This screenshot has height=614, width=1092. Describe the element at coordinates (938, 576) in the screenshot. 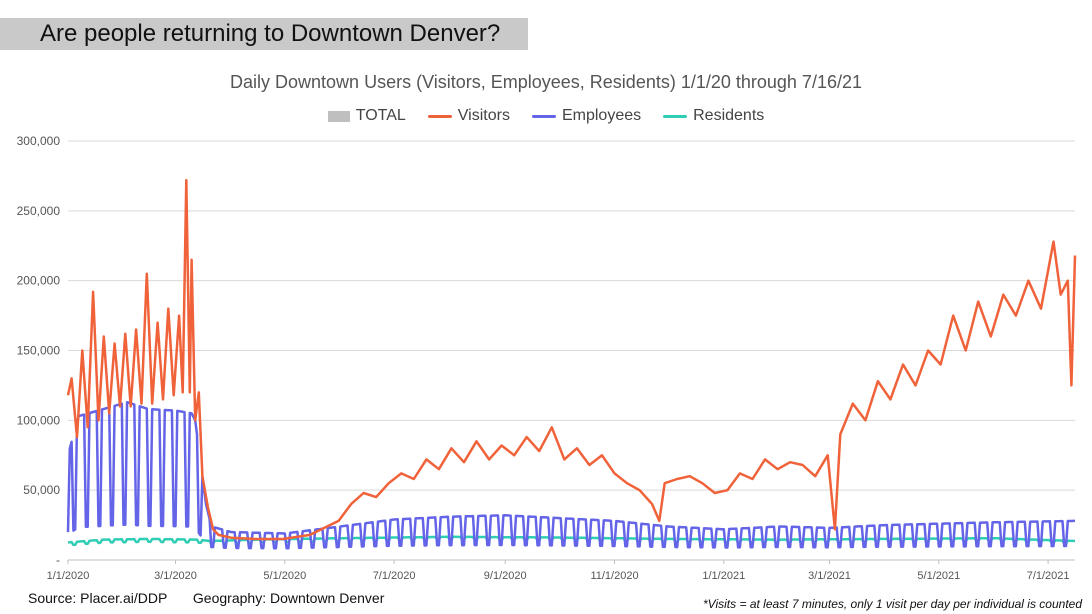

I see `x-tick-label: 5/1/2021` at that location.